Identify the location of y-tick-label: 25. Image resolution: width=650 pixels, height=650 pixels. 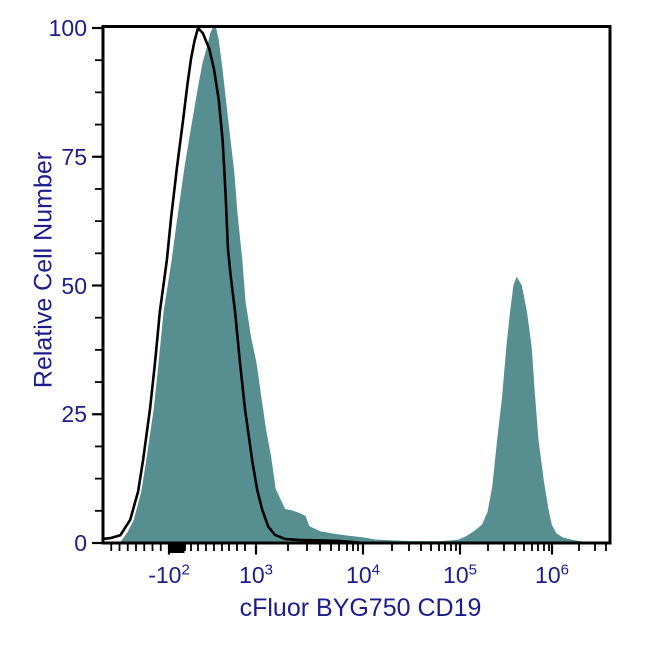
(74, 414).